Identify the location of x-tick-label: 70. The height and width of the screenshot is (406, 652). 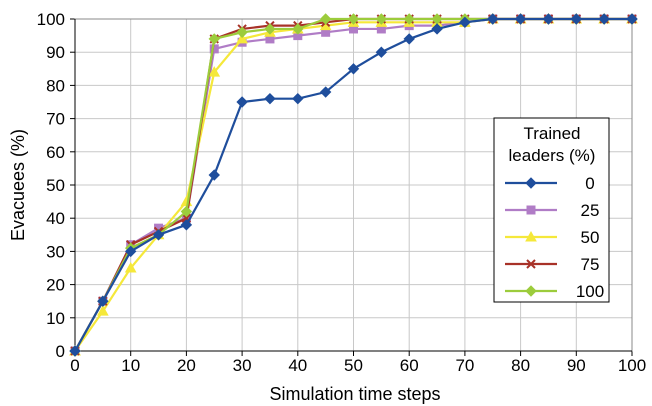
(464, 365).